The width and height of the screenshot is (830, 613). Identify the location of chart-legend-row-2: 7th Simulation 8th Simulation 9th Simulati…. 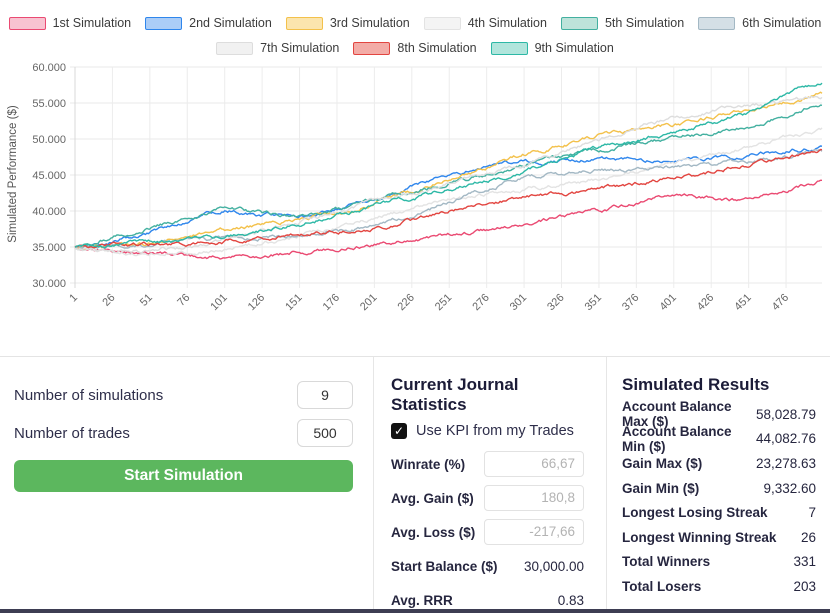
(415, 48).